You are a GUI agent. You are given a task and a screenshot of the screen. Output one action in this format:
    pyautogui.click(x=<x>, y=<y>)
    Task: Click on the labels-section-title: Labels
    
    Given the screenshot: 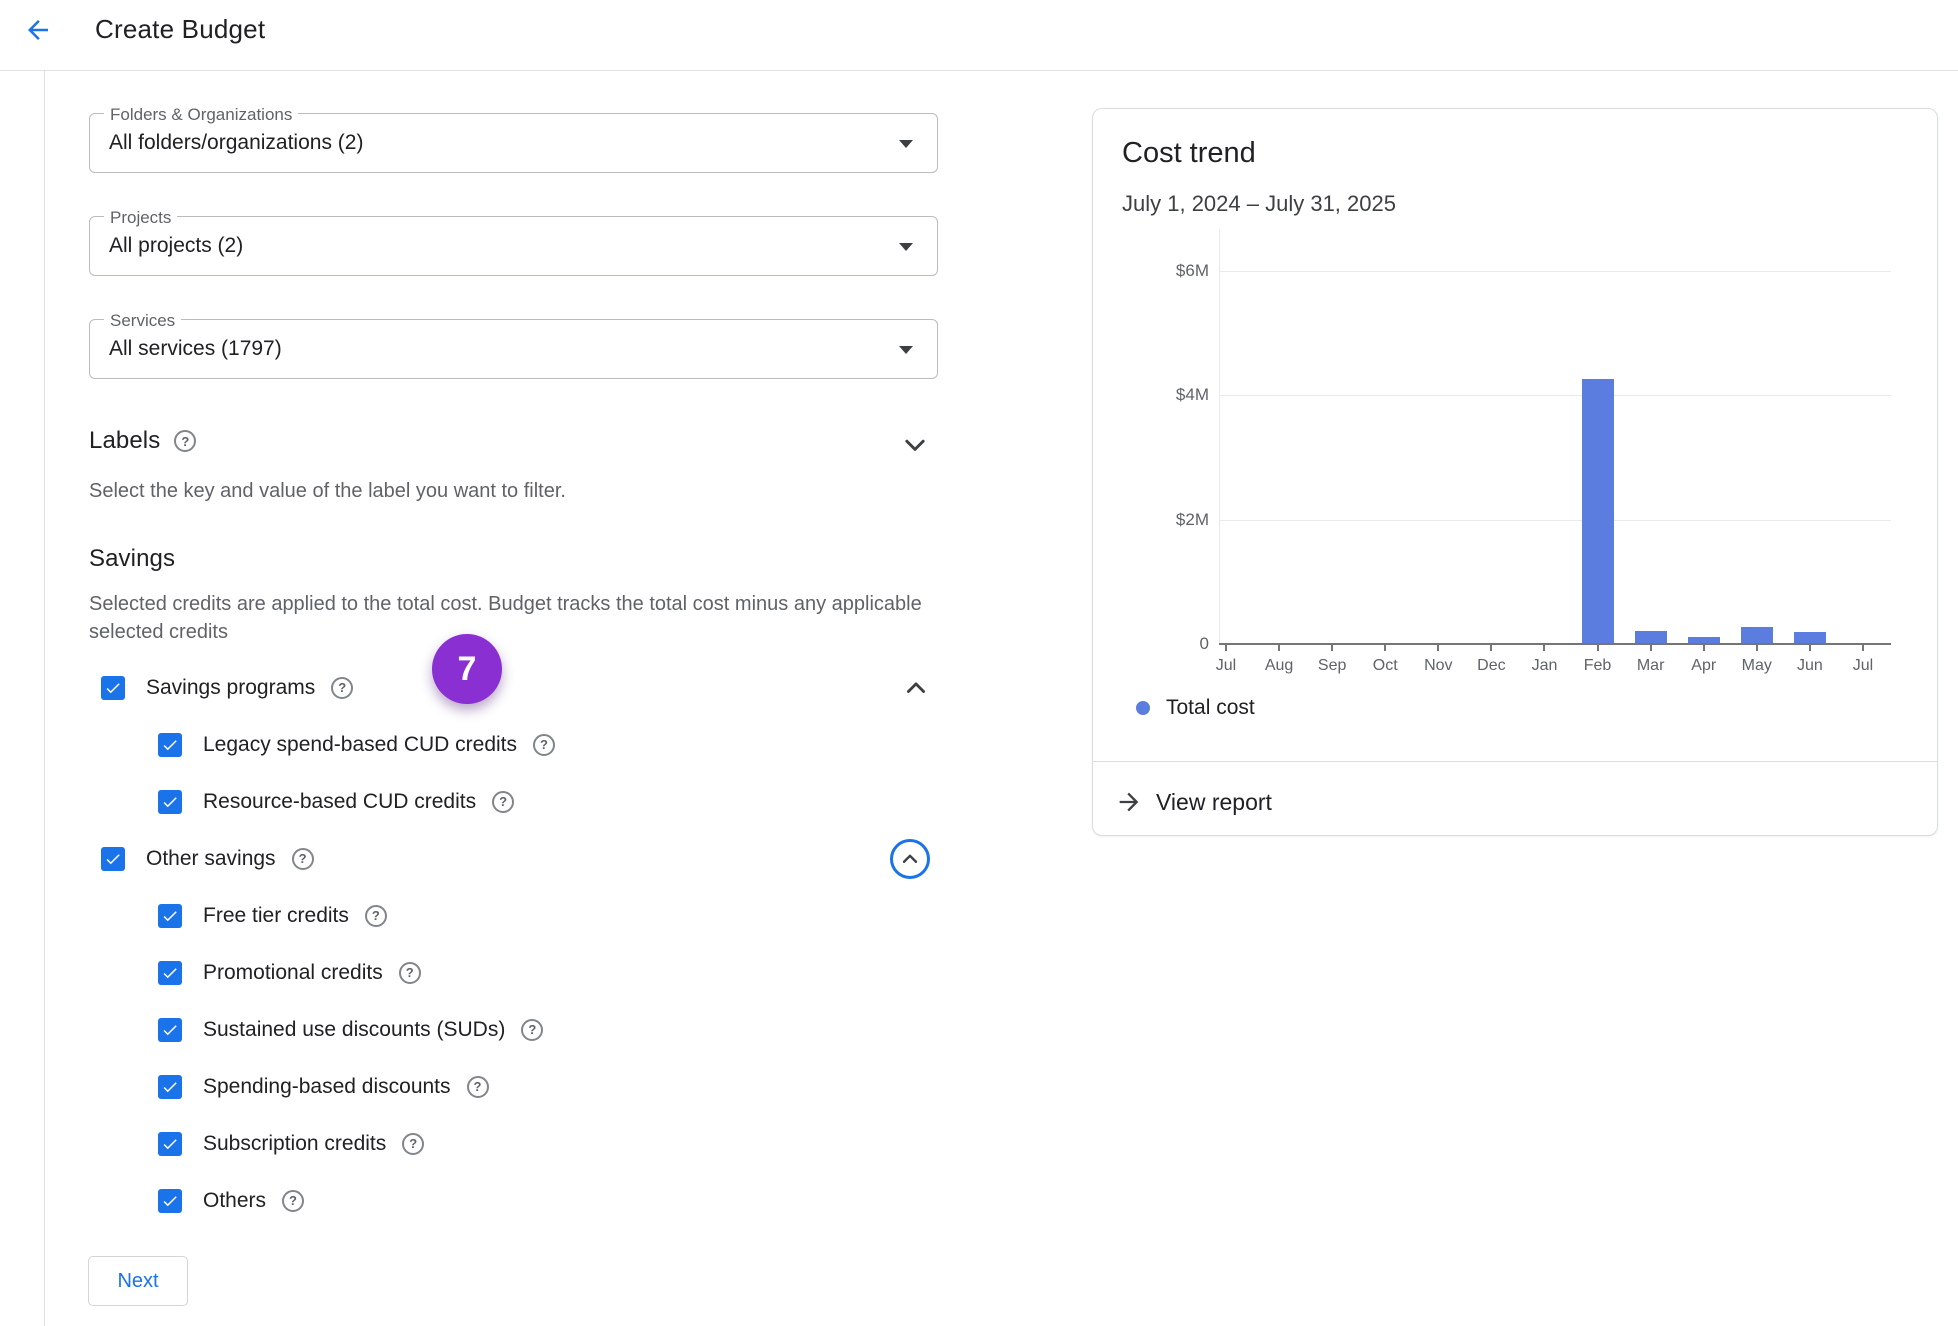 What is the action you would take?
    pyautogui.click(x=125, y=440)
    